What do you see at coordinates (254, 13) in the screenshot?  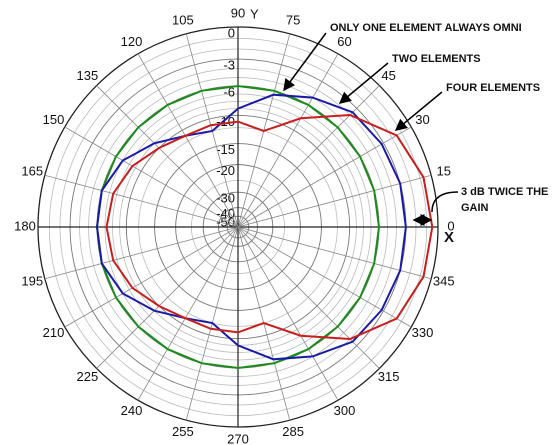 I see `y-axis-label: Y` at bounding box center [254, 13].